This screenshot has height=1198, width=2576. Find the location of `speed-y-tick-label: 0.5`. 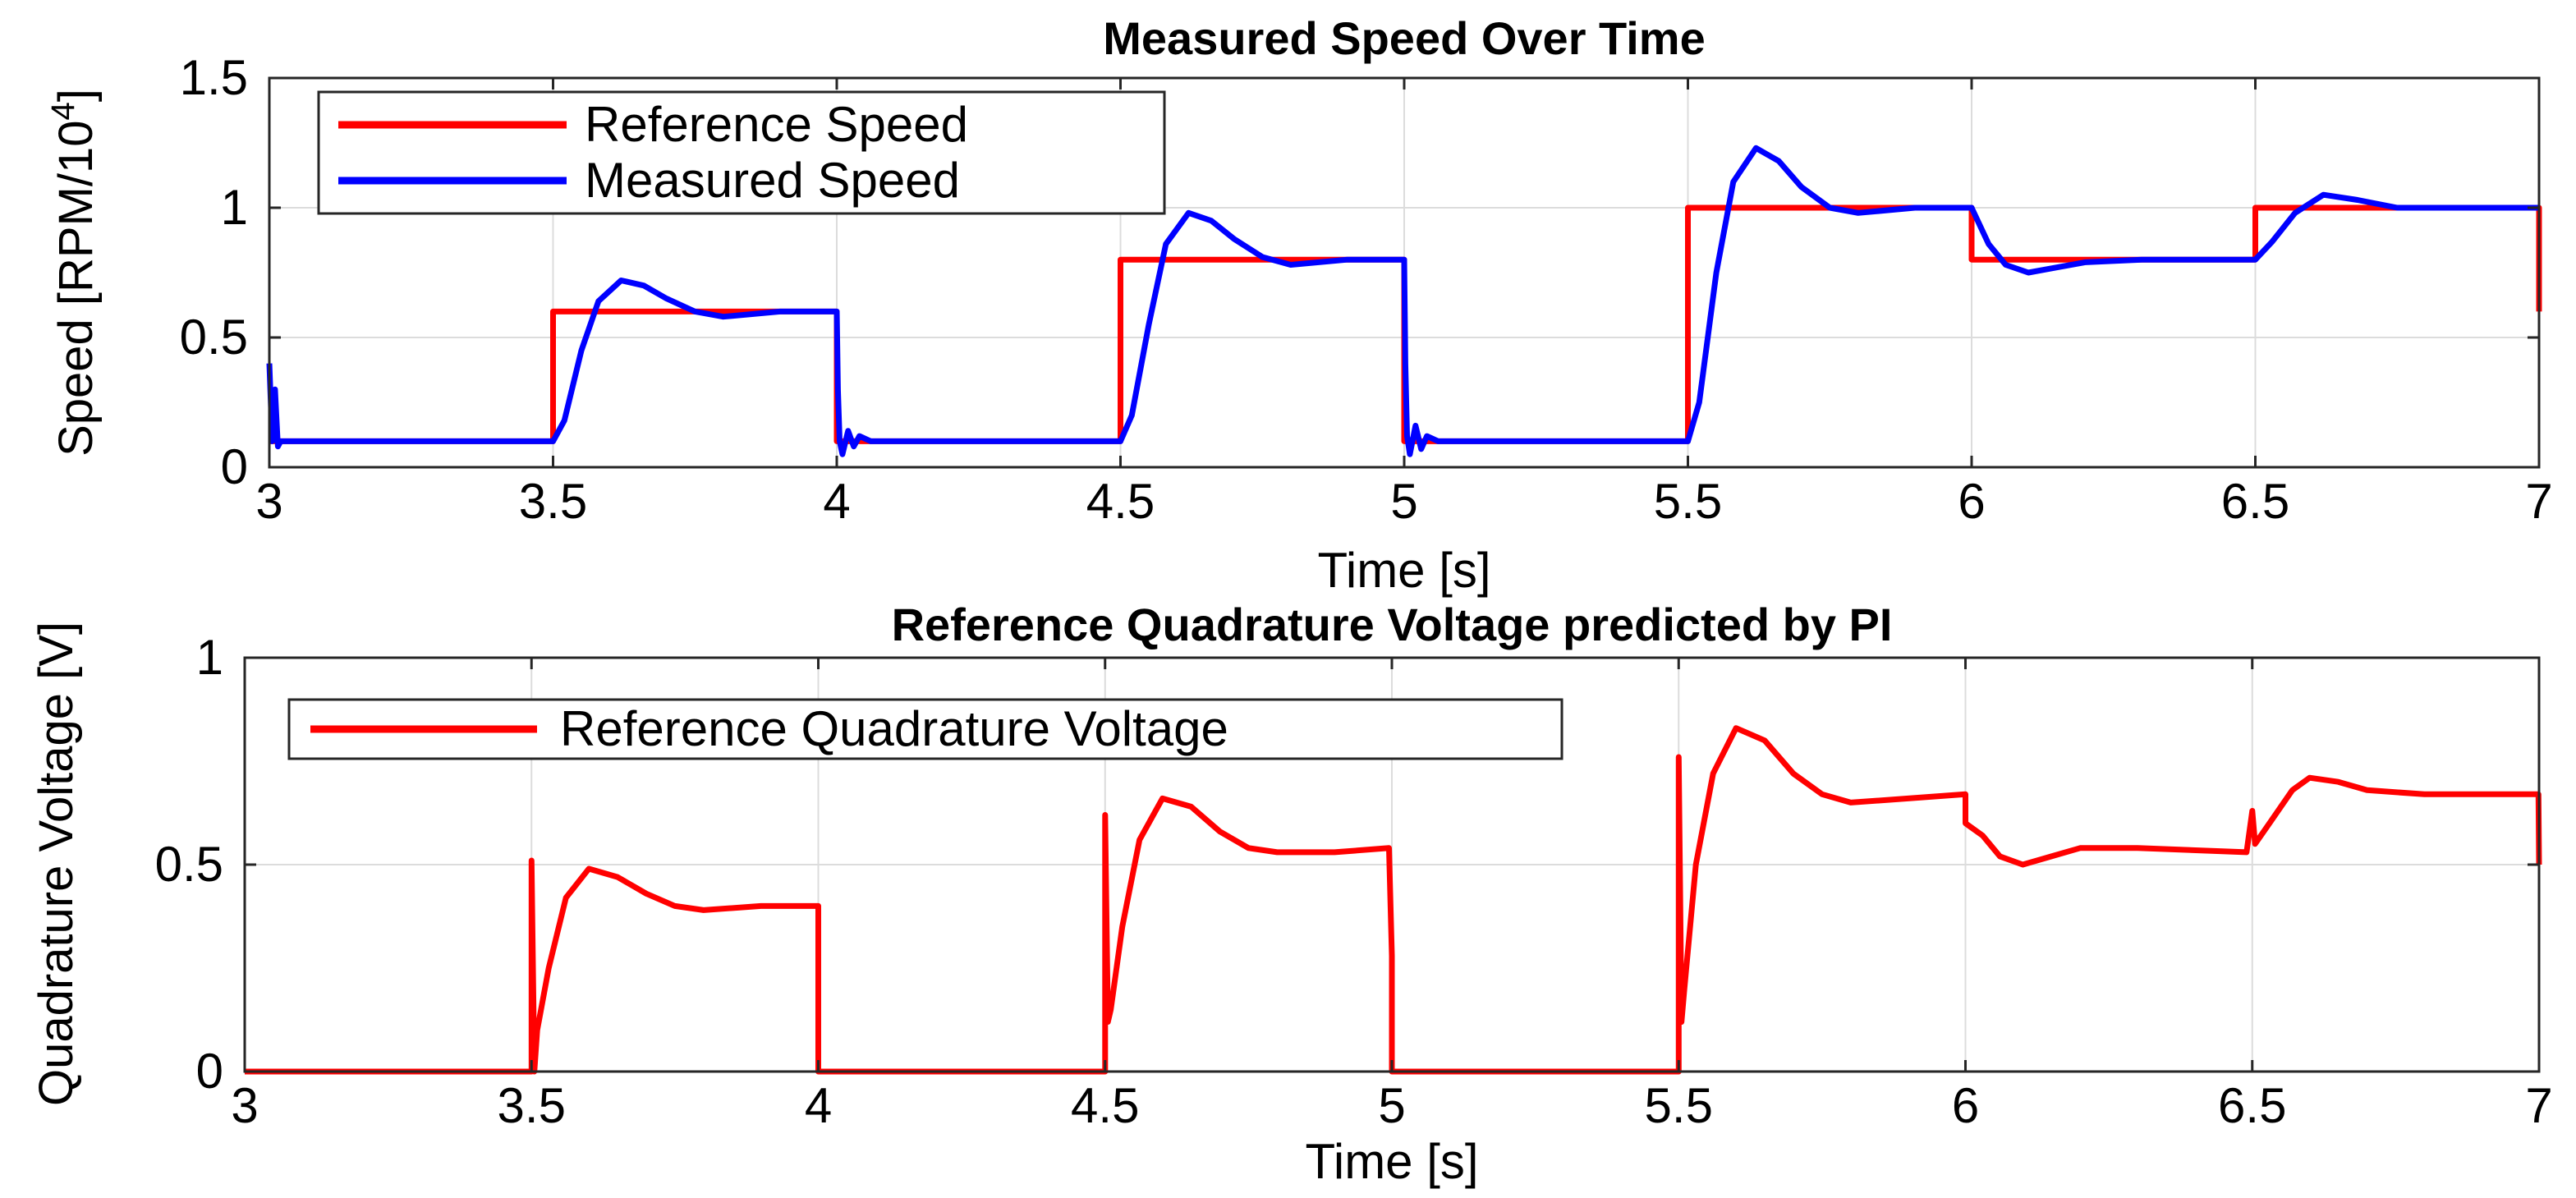

speed-y-tick-label: 0.5 is located at coordinates (214, 337).